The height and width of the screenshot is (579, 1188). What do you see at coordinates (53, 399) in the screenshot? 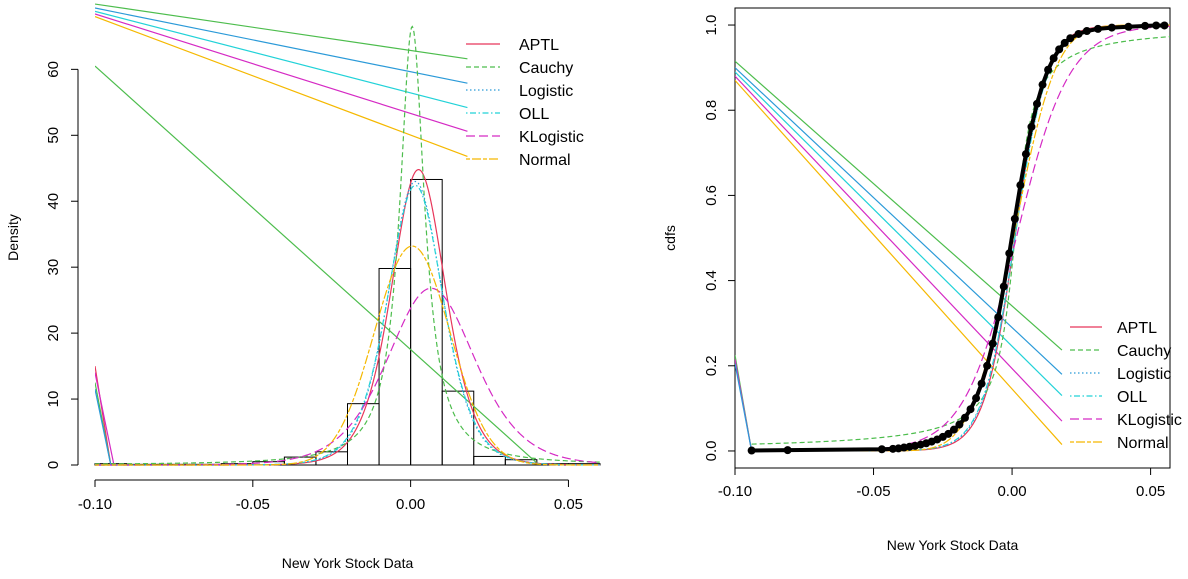
I see `y-tick-label: 10` at bounding box center [53, 399].